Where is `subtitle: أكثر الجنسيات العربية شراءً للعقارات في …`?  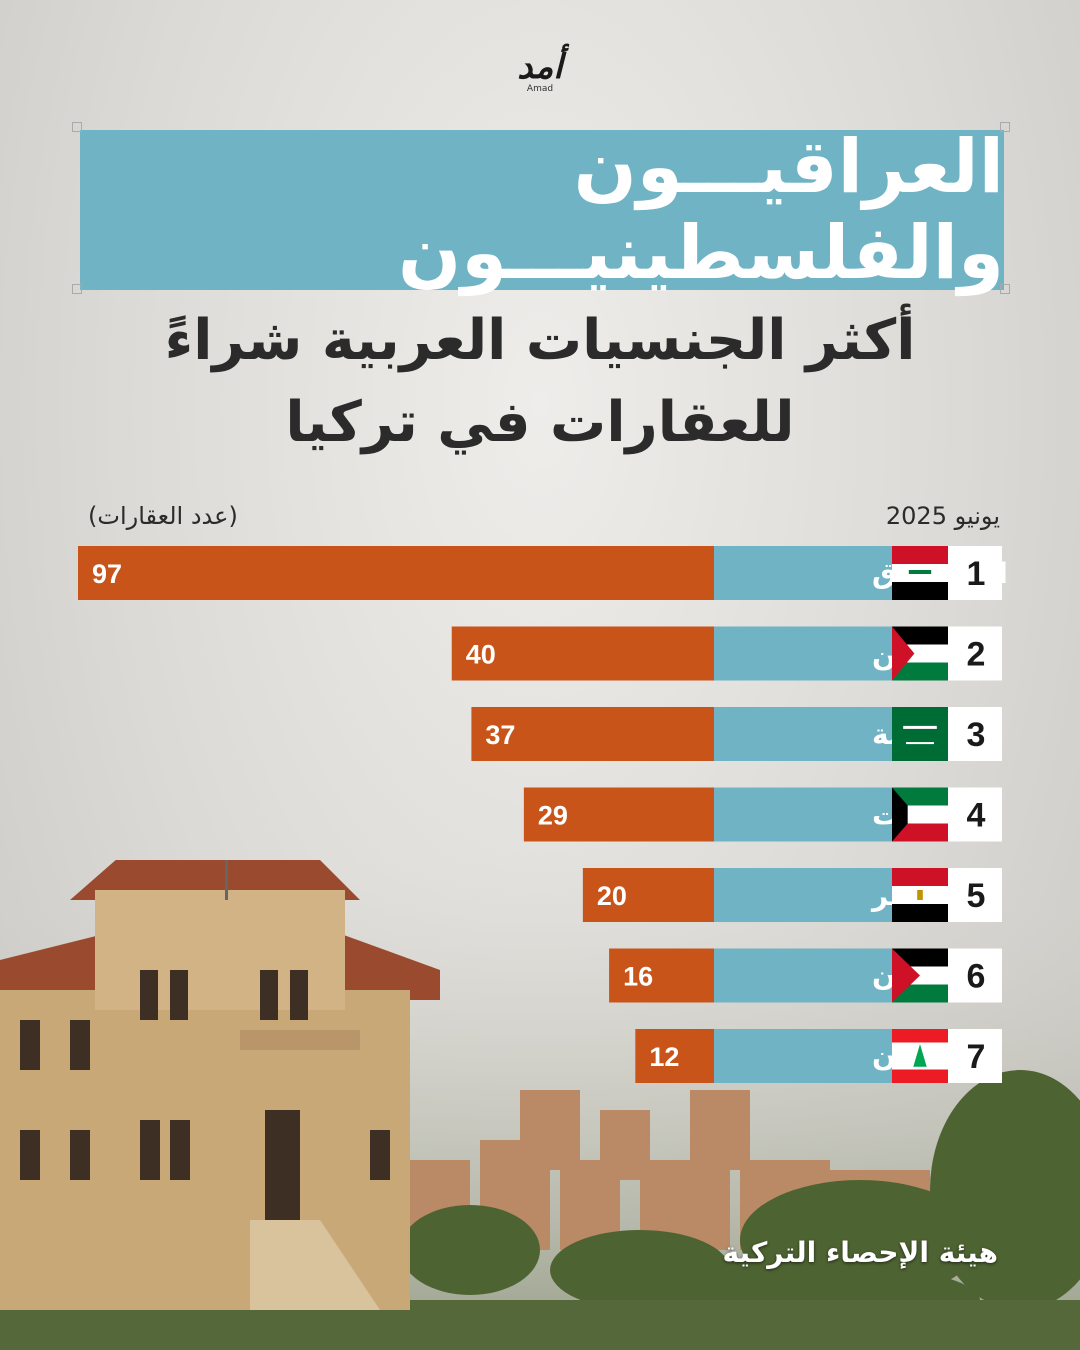
subtitle: أكثر الجنسيات العربية شراءً للعقارات في … is located at coordinates (540, 382).